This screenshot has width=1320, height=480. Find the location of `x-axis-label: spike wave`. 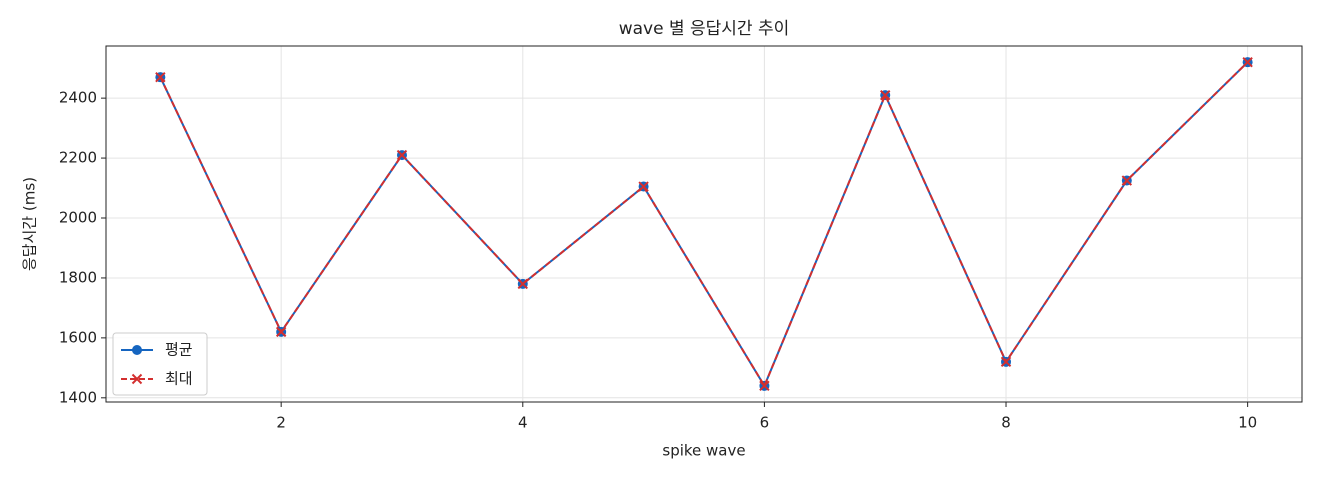

x-axis-label: spike wave is located at coordinates (703, 451).